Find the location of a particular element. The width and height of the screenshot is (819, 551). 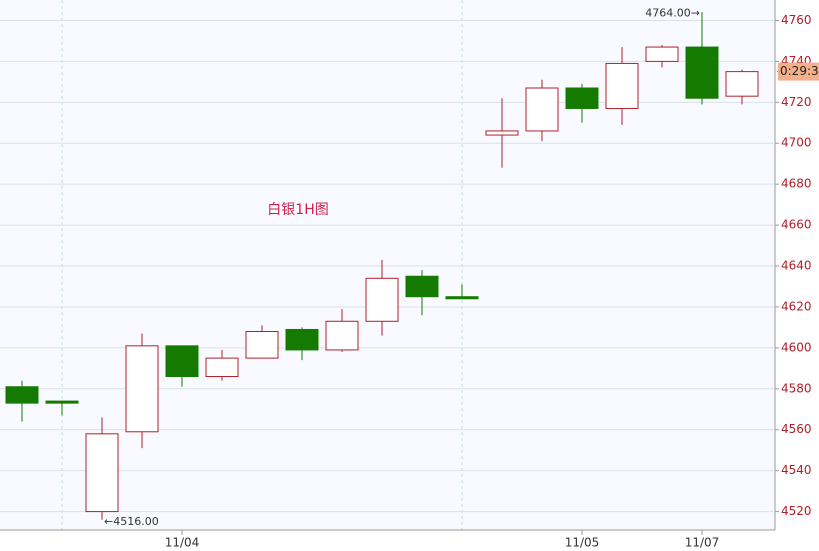

x-tick-label: 11/04 is located at coordinates (182, 543).